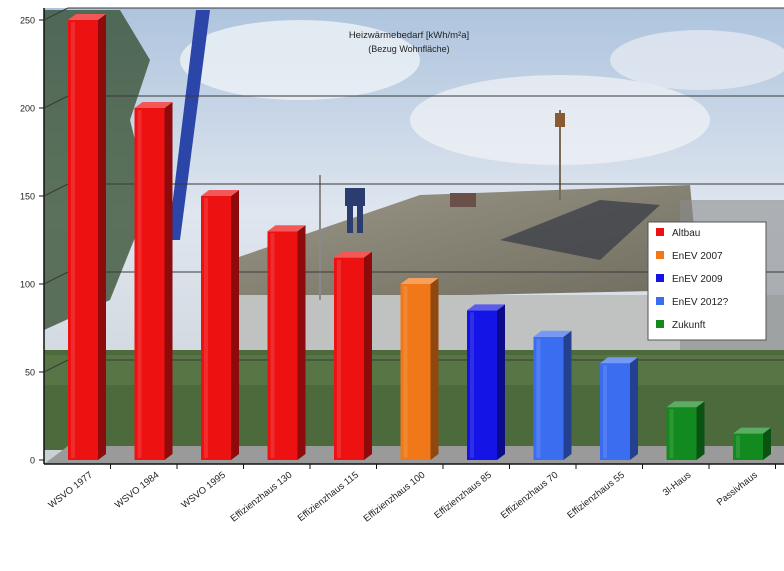 The height and width of the screenshot is (571, 784). I want to click on x-tick-label: Effizienzhaus 130, so click(262, 497).